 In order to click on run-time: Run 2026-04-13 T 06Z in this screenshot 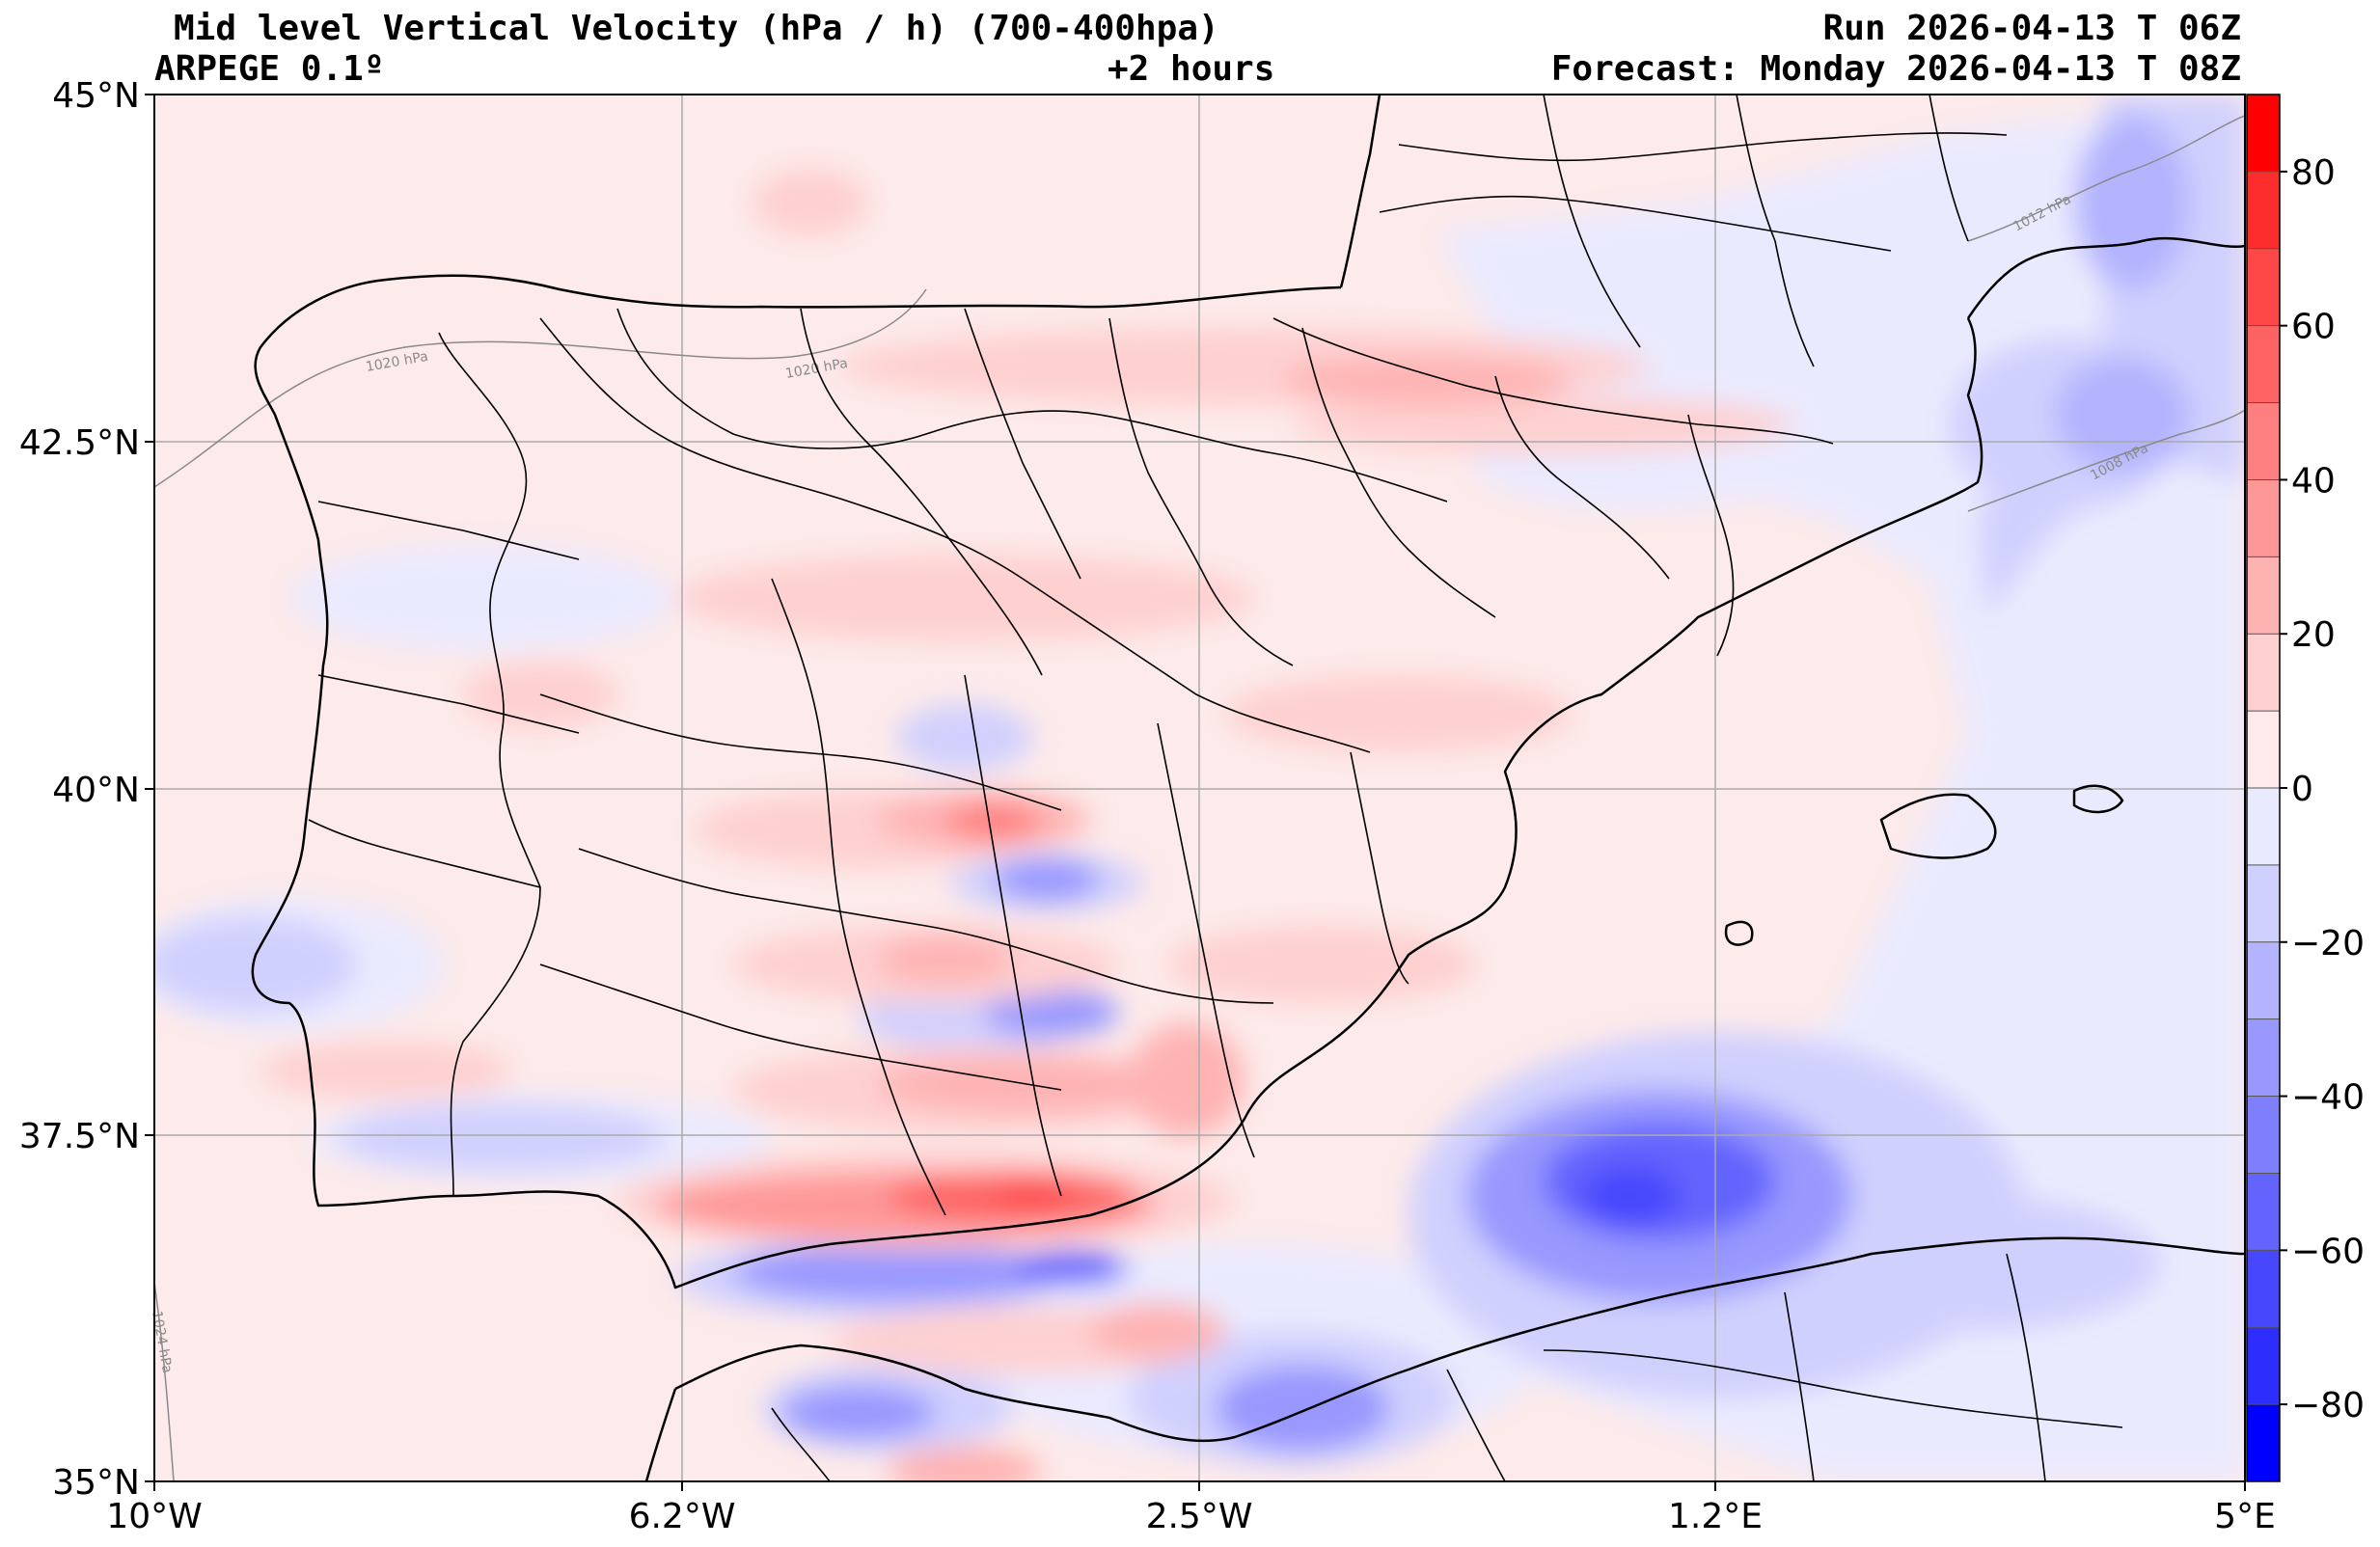, I will do `click(2032, 28)`.